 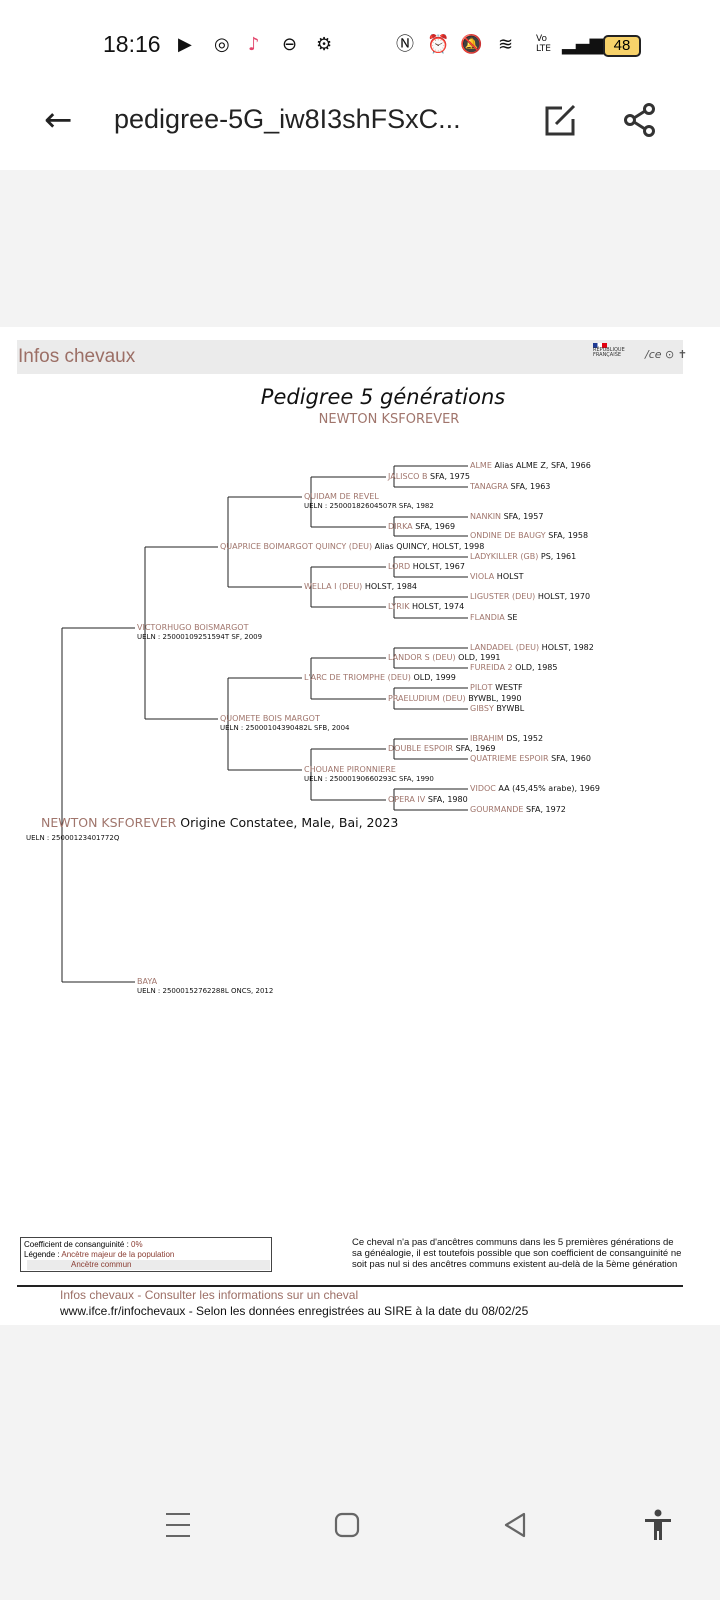 I want to click on ancestor-gen5: FLANDIA SE, so click(x=493, y=618).